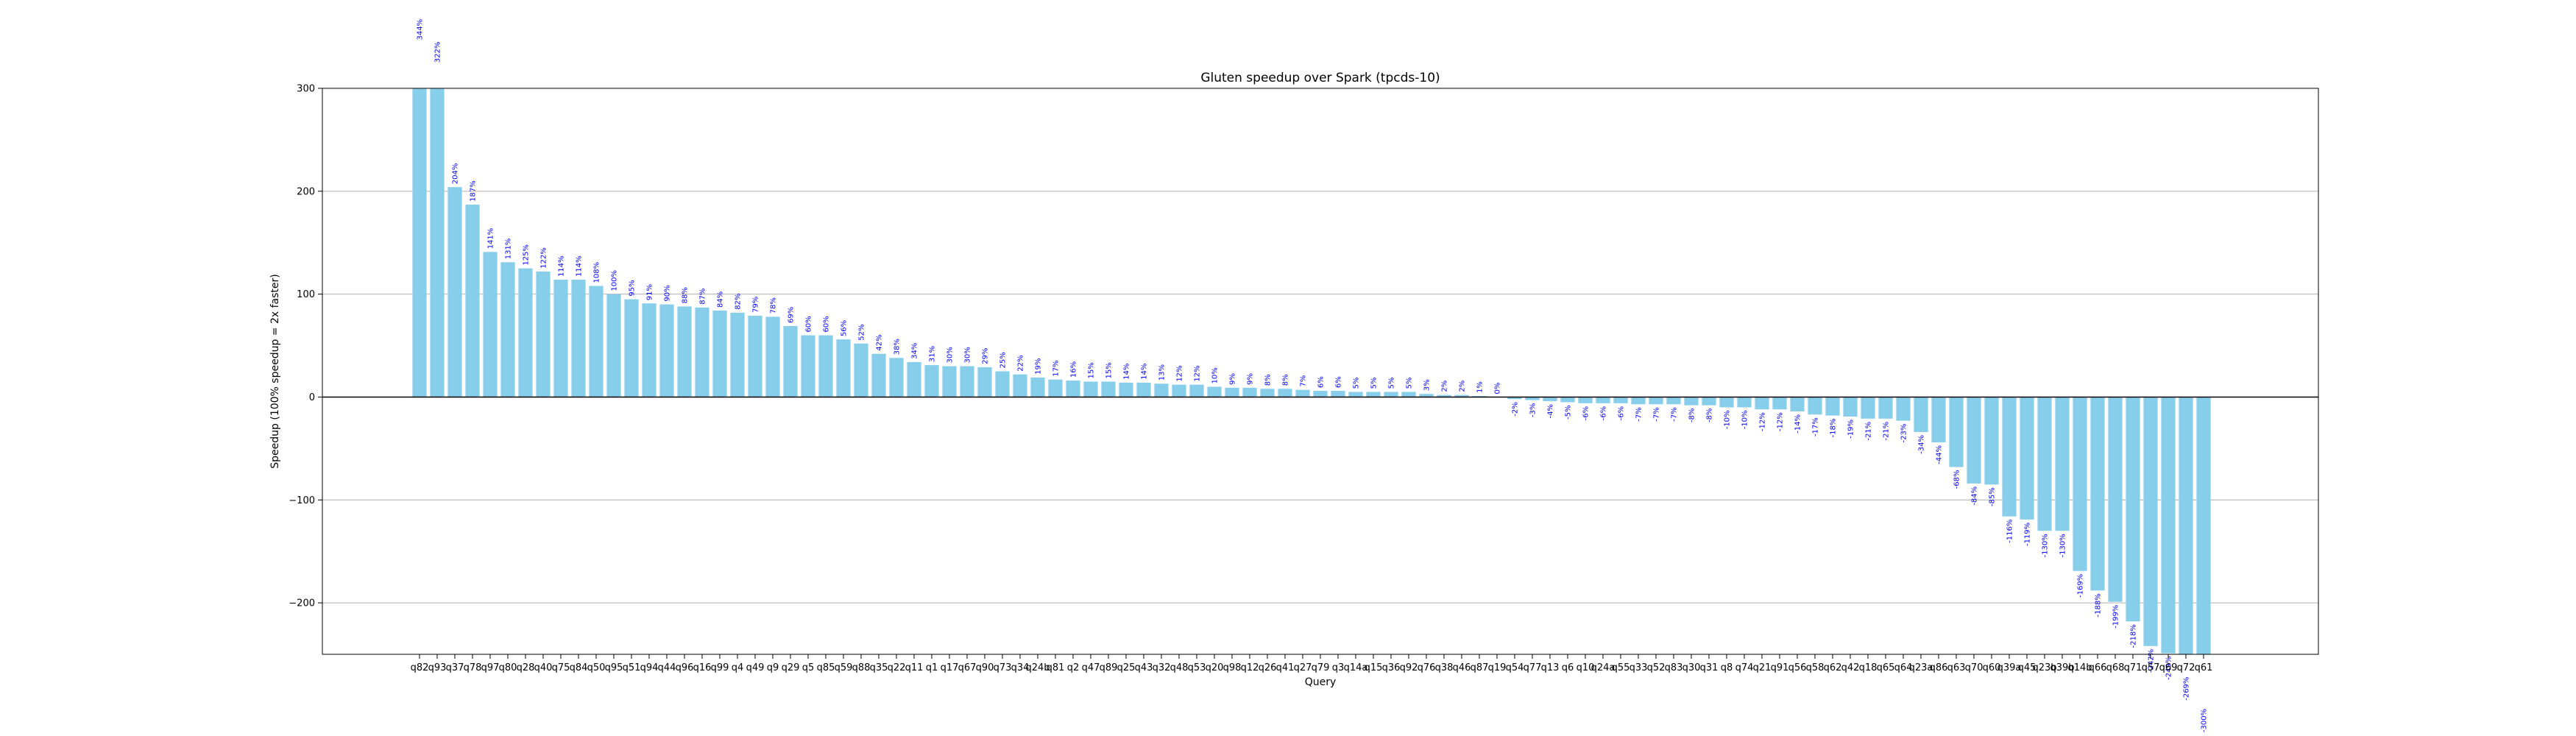 This screenshot has height=736, width=2576. Describe the element at coordinates (1232, 667) in the screenshot. I see `x-tick-label: q98` at that location.